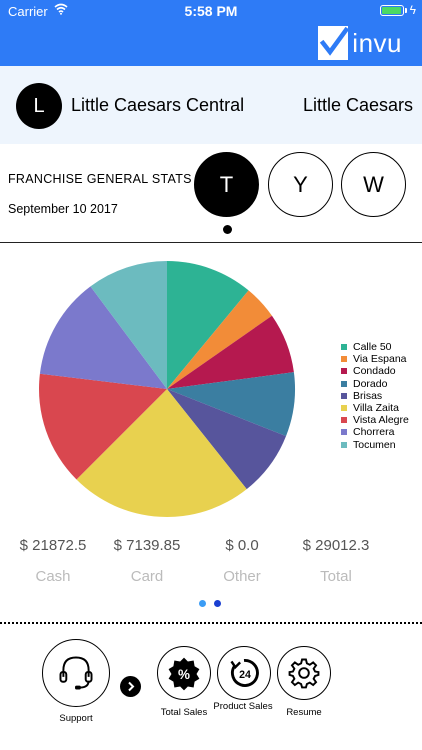 This screenshot has height=750, width=422. I want to click on carrier-label: Carrier, so click(28, 11).